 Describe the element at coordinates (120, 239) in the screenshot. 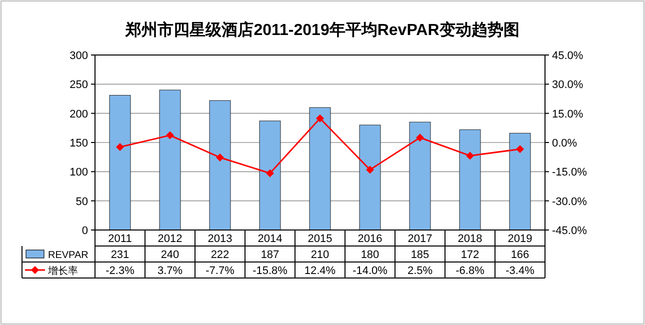

I see `x-tick-label: 2011` at that location.